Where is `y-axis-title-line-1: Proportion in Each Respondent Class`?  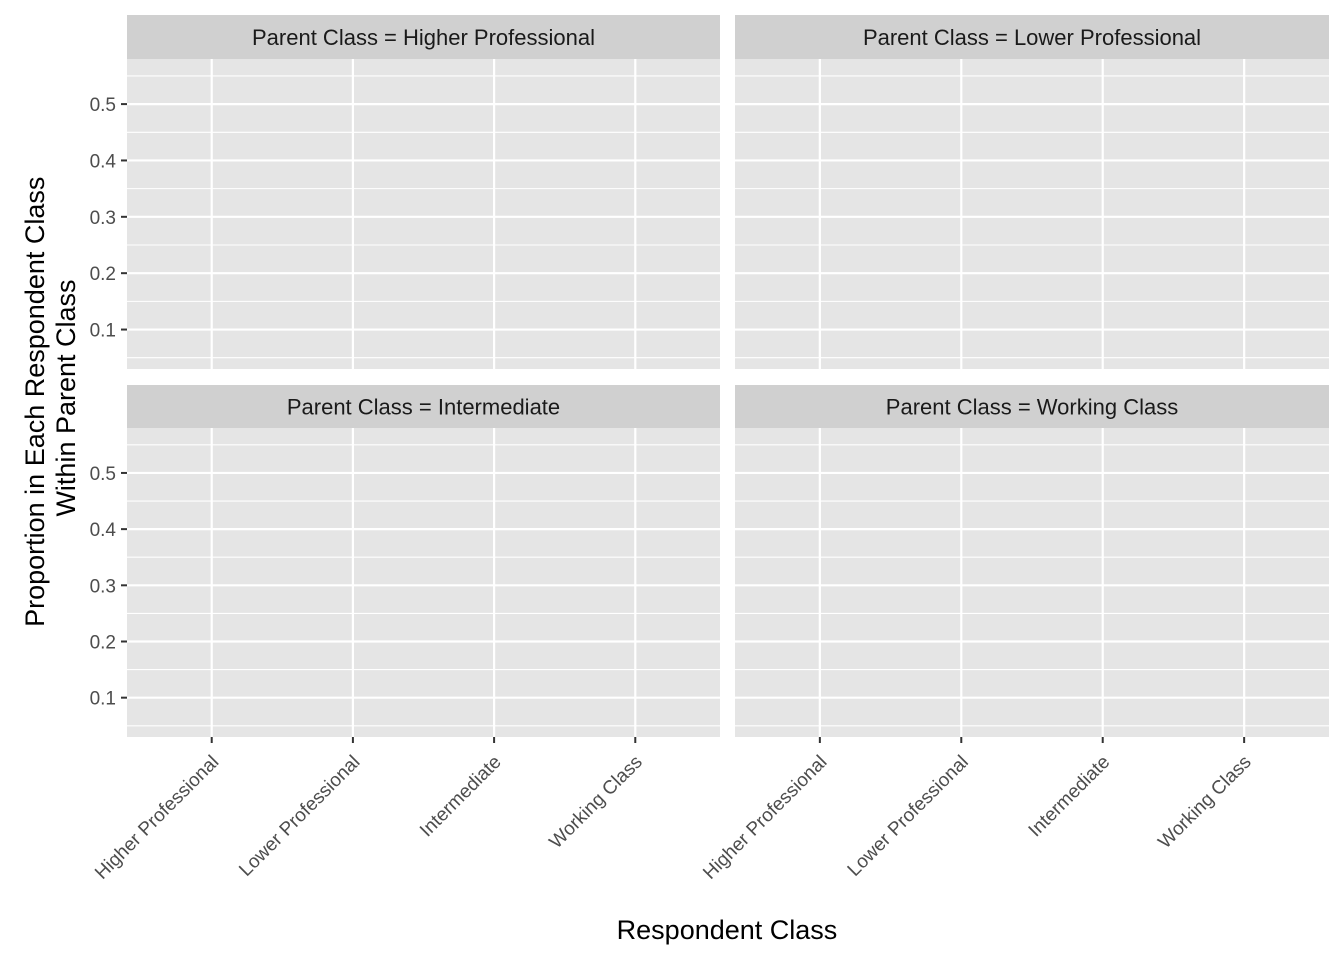 y-axis-title-line-1: Proportion in Each Respondent Class is located at coordinates (35, 402).